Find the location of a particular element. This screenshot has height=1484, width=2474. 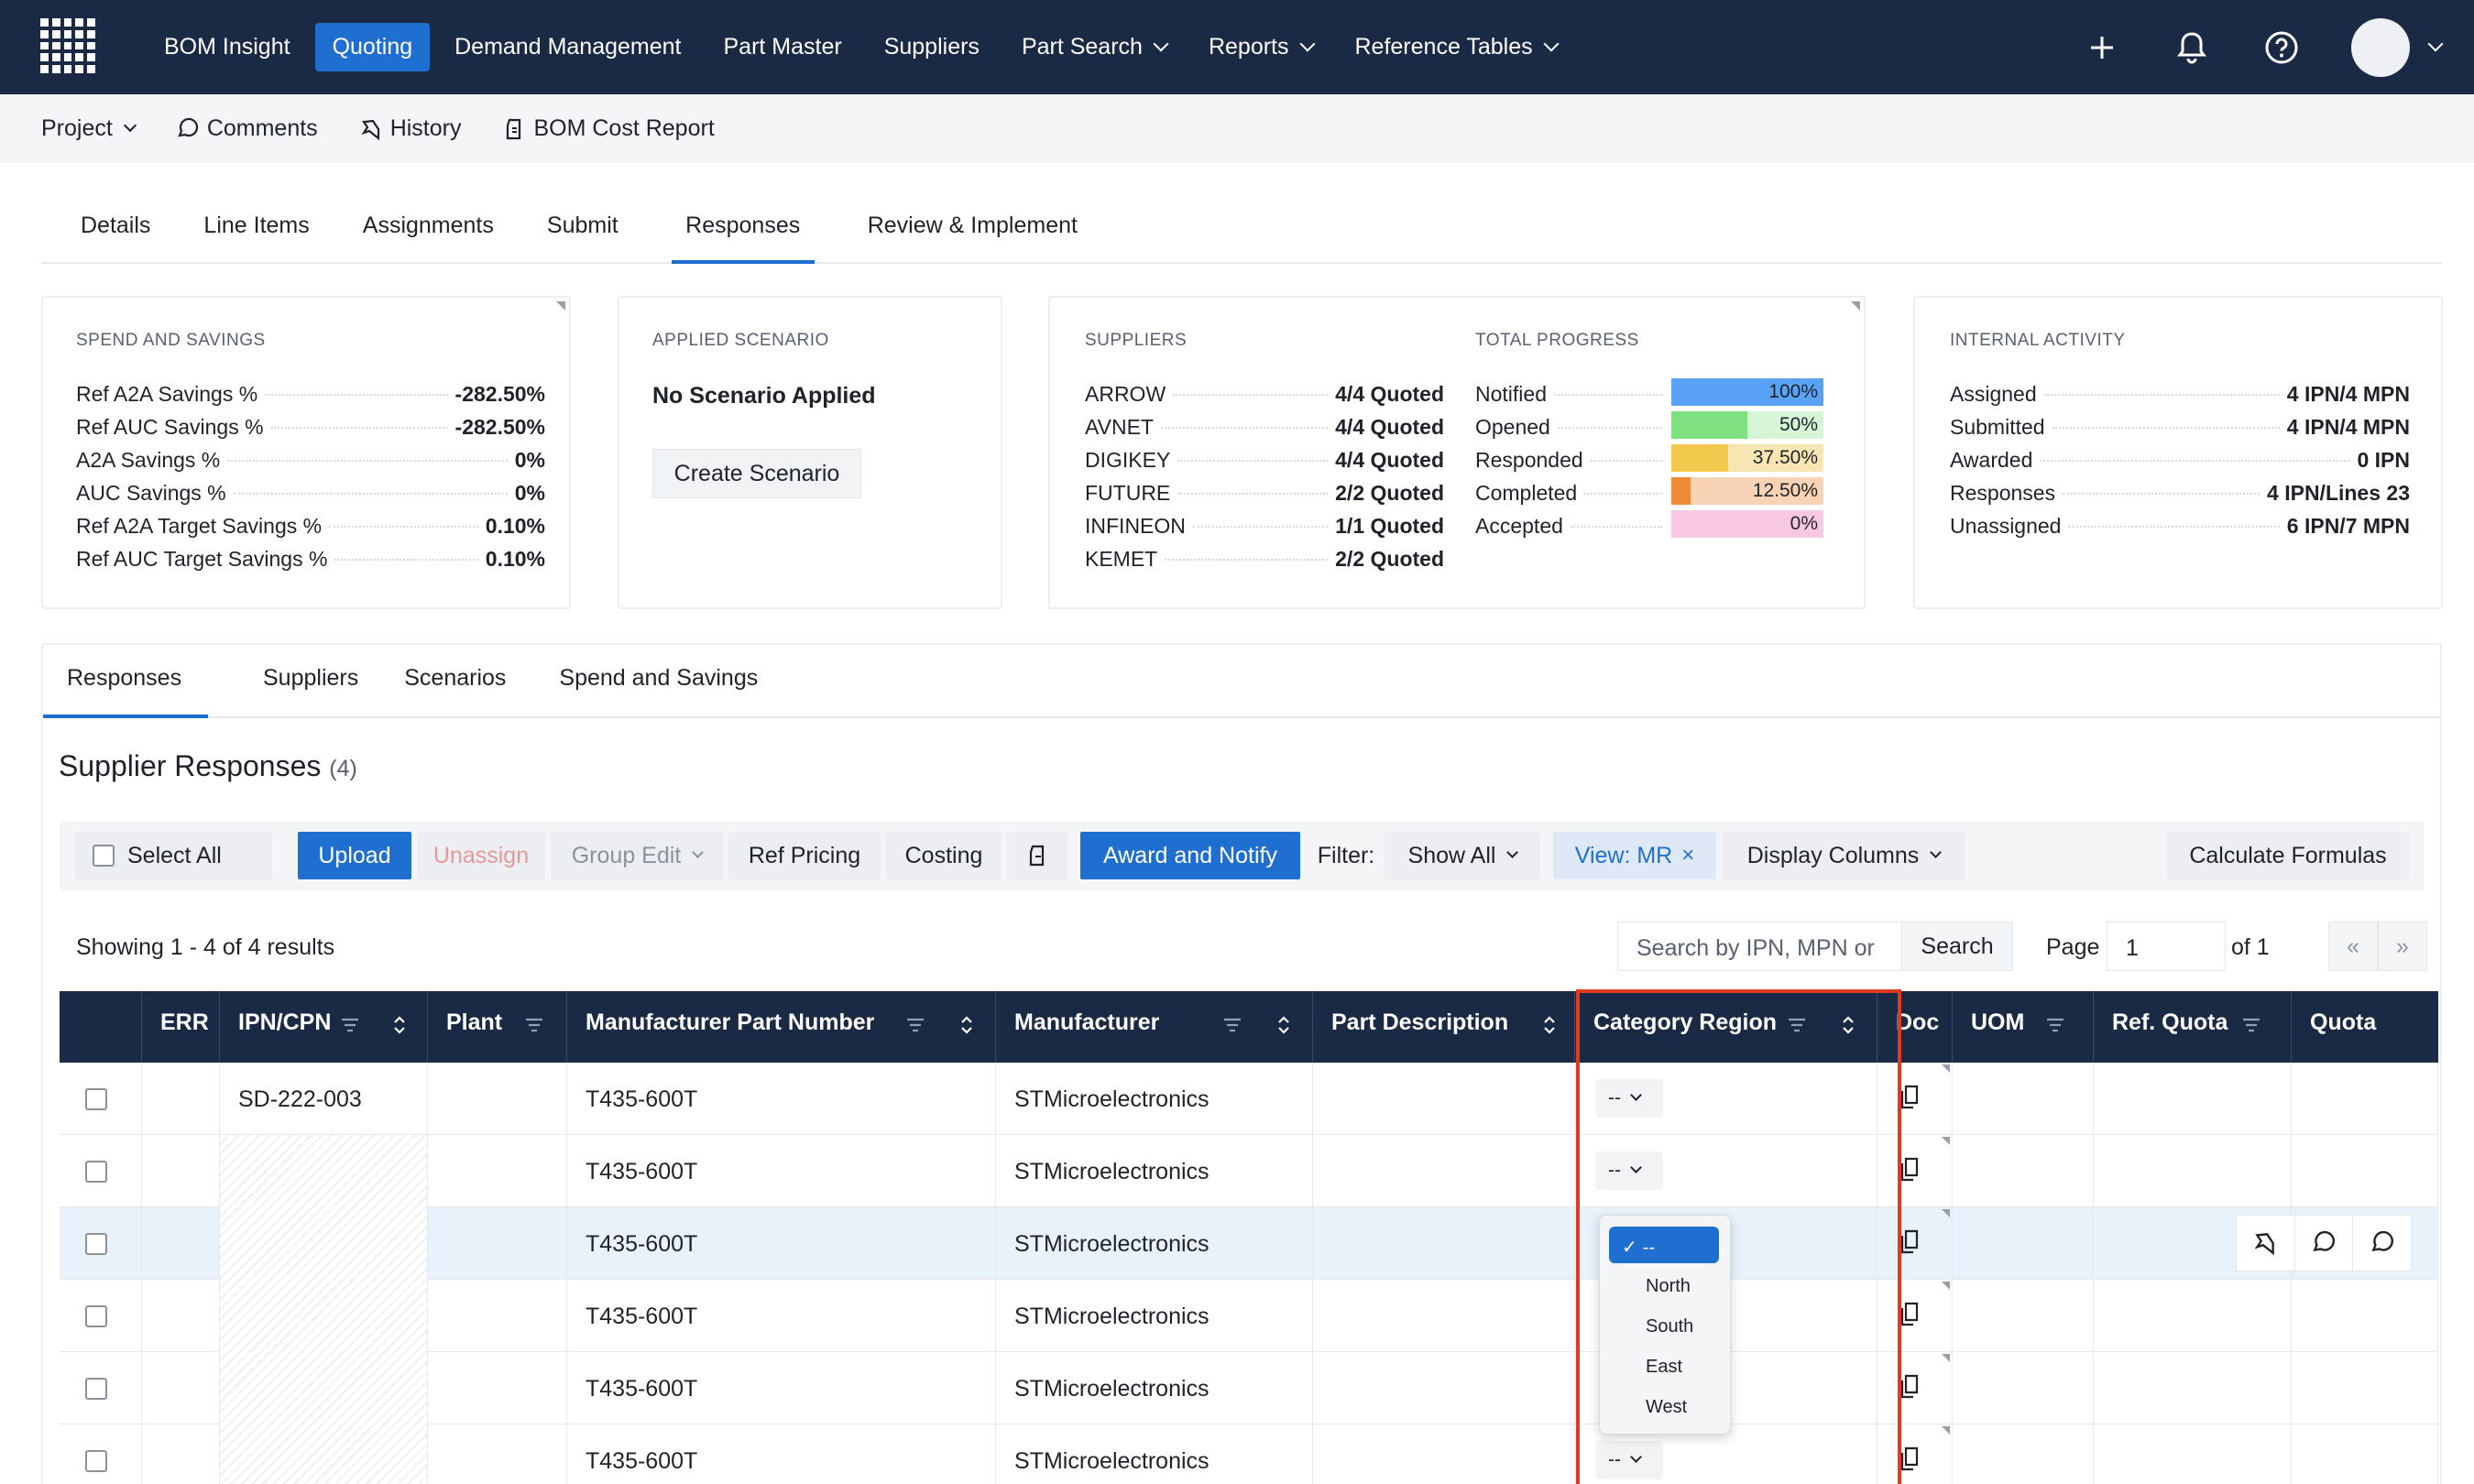

unassign-button: Unassign is located at coordinates (481, 856).